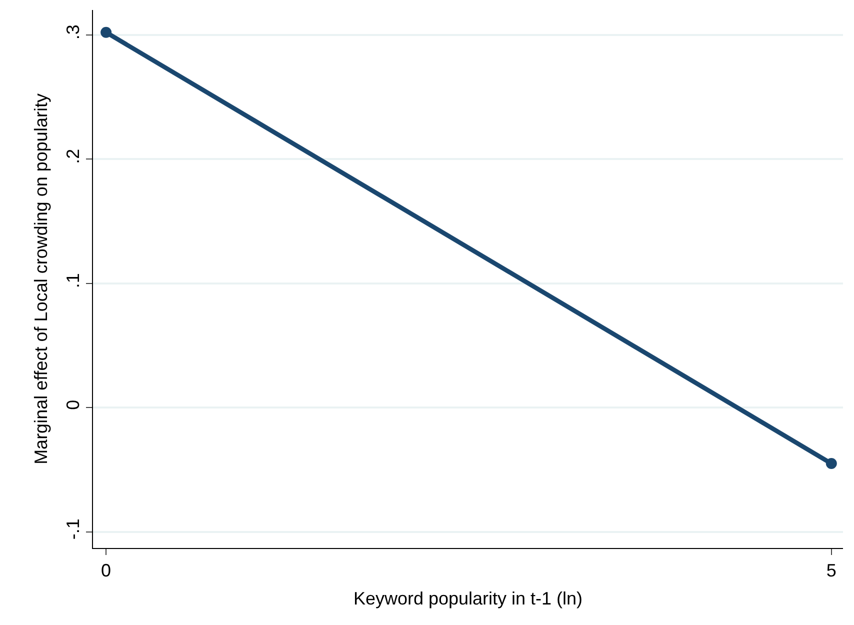 Image resolution: width=854 pixels, height=625 pixels. Describe the element at coordinates (468, 598) in the screenshot. I see `x-axis-title: Keyword popularity in t-1 (ln)` at that location.